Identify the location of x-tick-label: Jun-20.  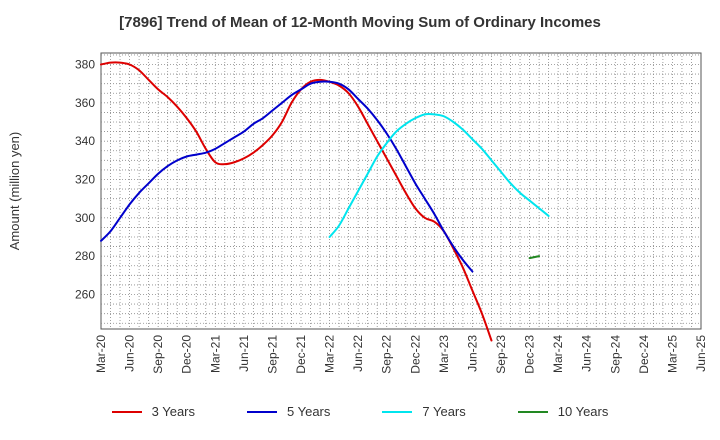
(130, 353).